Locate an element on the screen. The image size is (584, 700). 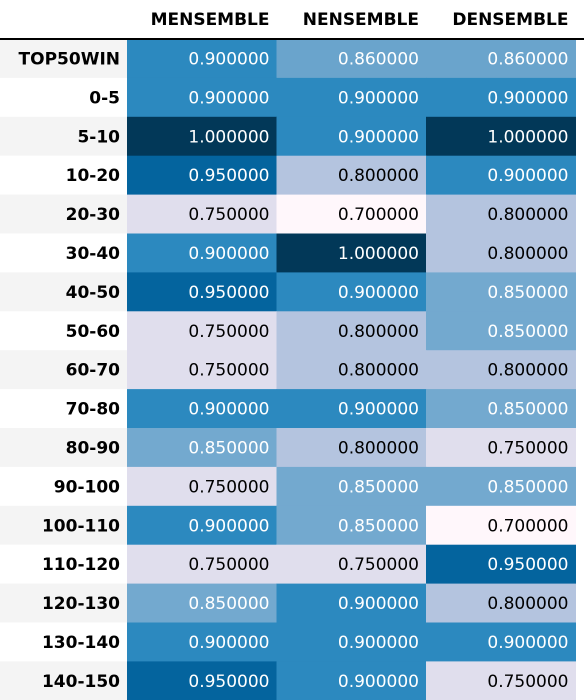
cell-value: 1.000000 is located at coordinates (527, 137).